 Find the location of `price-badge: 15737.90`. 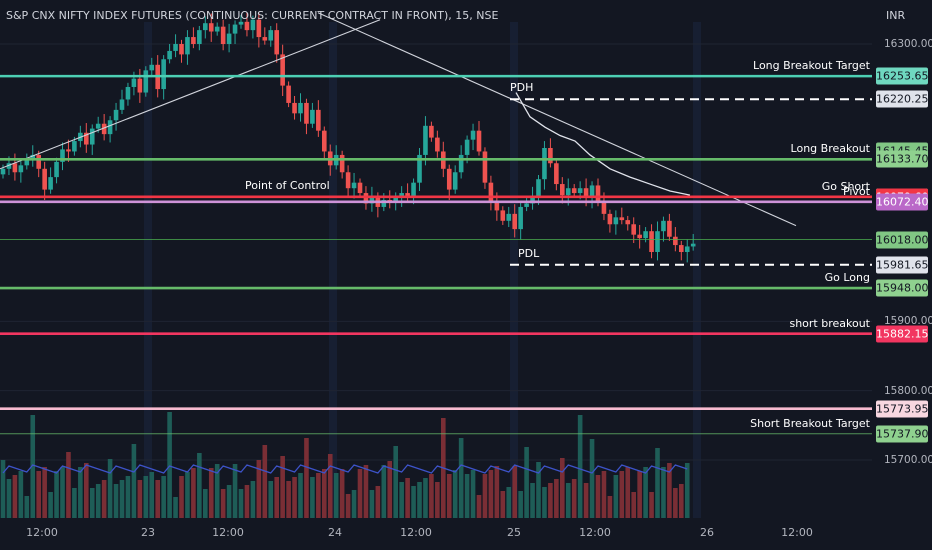

price-badge: 15737.90 is located at coordinates (902, 434).